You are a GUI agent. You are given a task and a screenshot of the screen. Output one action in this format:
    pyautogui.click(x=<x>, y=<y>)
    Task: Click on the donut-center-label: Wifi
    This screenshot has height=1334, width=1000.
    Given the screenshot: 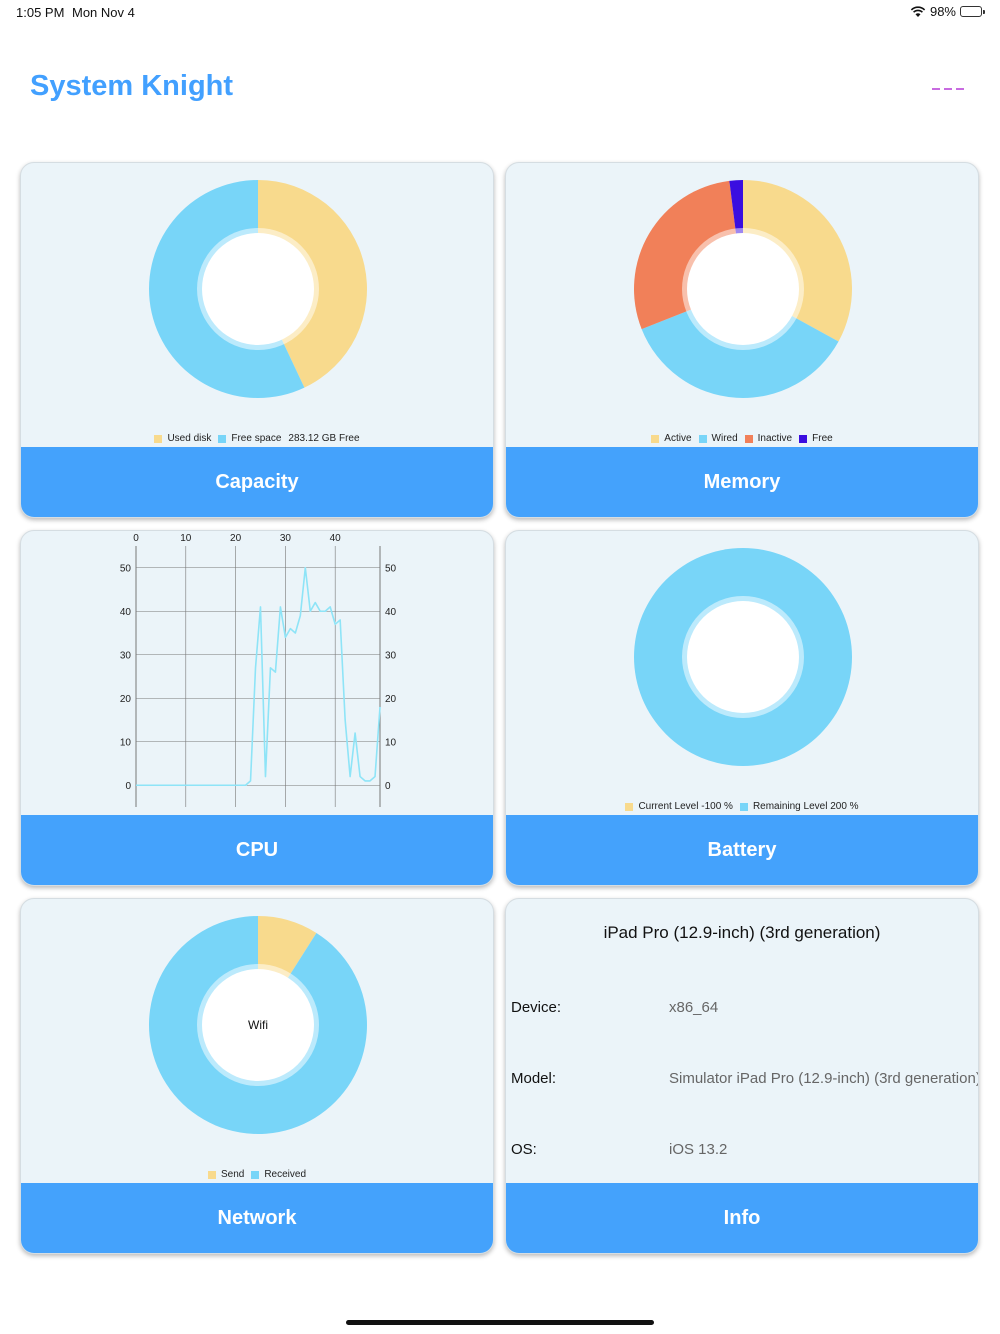 What is the action you would take?
    pyautogui.click(x=258, y=1025)
    